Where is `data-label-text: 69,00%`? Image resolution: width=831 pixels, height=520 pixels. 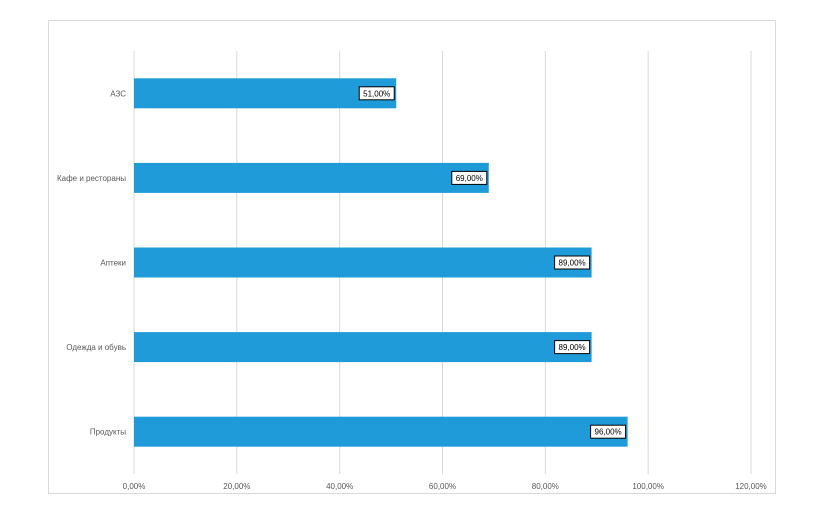 data-label-text: 69,00% is located at coordinates (469, 178).